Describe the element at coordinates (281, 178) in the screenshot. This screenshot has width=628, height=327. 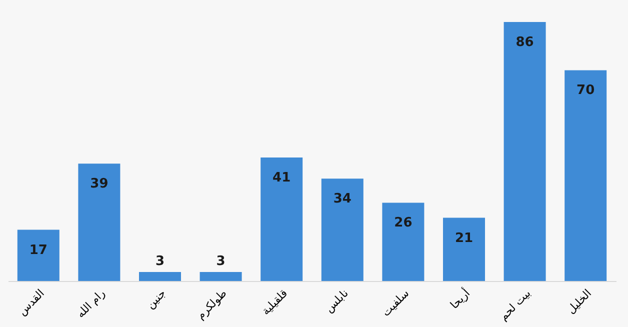
I see `data-label: 41` at that location.